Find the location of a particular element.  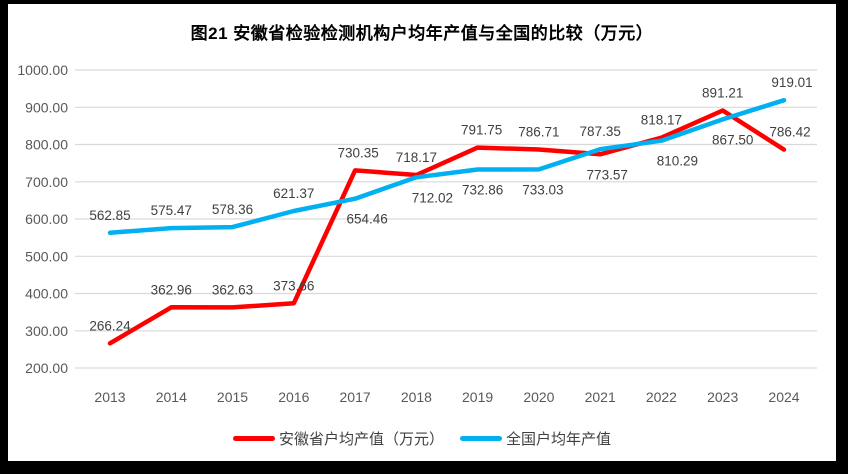

legend-item-anhui: 安徽省户均产值（万元） is located at coordinates (338, 438).